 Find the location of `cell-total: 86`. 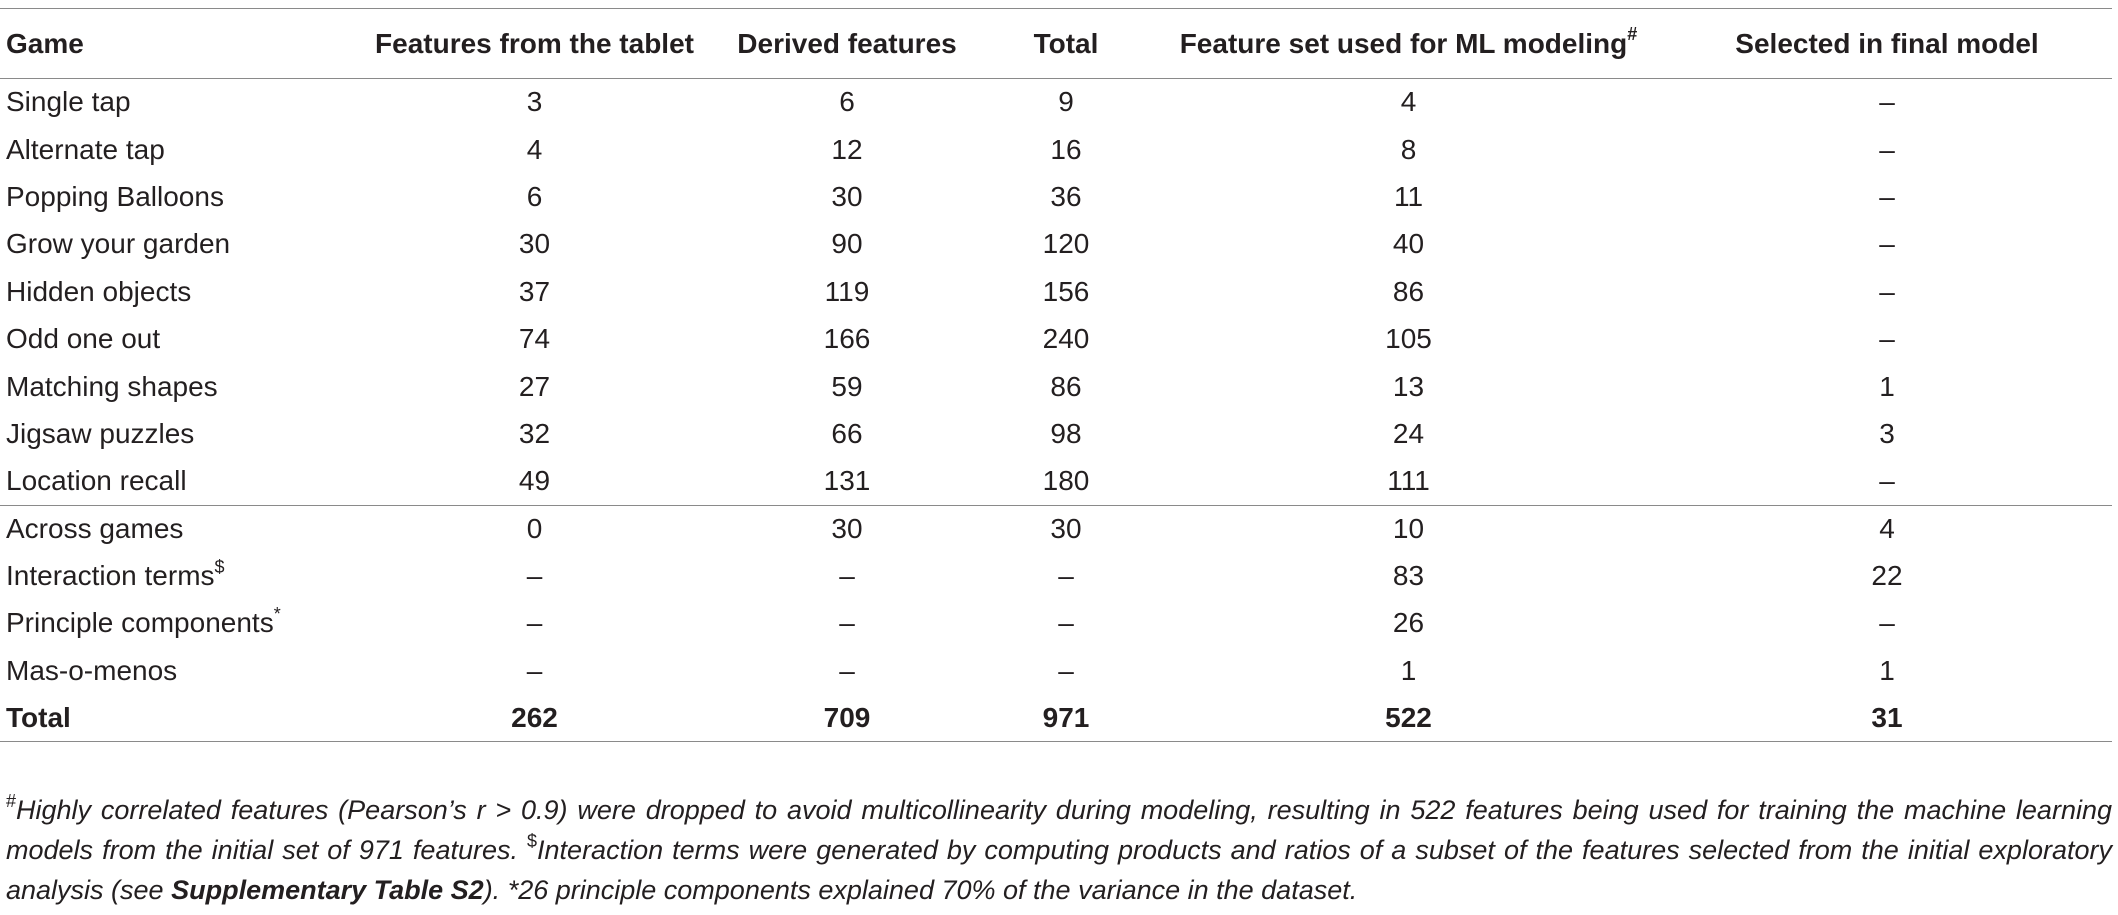

cell-total: 86 is located at coordinates (1066, 386).